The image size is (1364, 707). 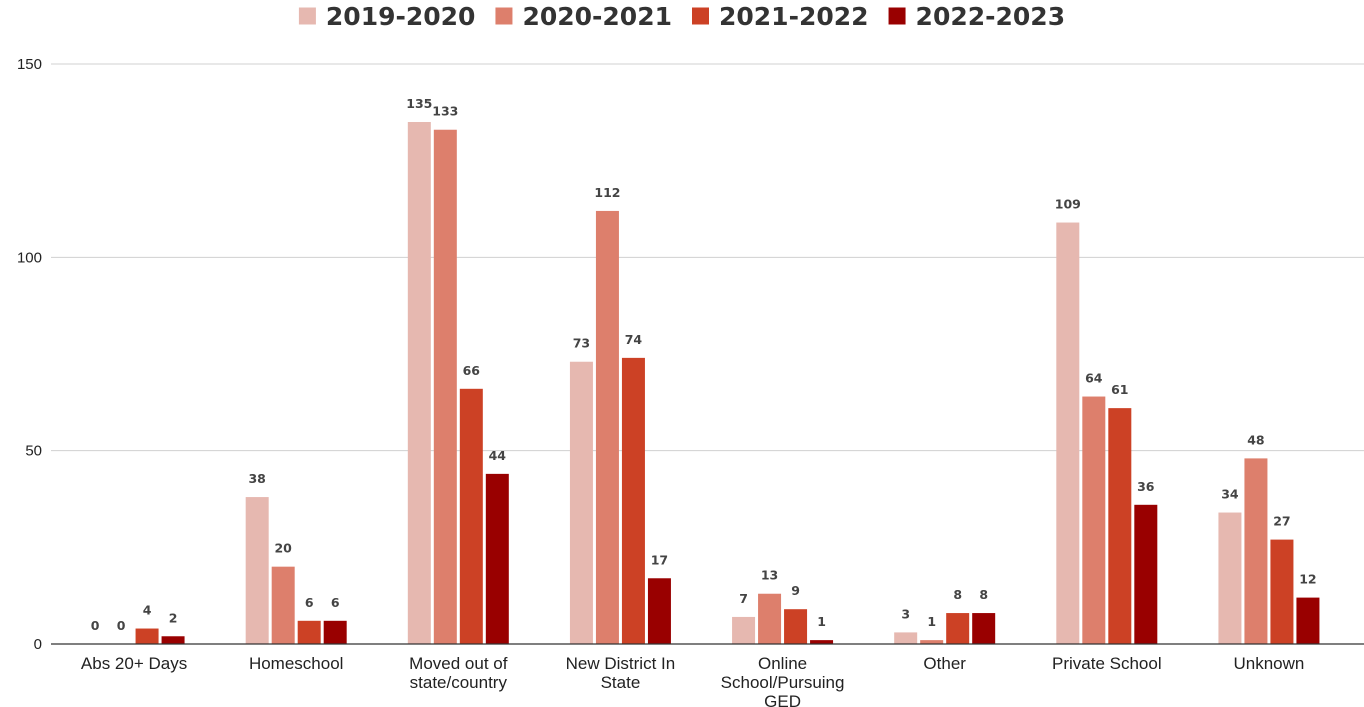 What do you see at coordinates (1307, 579) in the screenshot?
I see `data-label: 12` at bounding box center [1307, 579].